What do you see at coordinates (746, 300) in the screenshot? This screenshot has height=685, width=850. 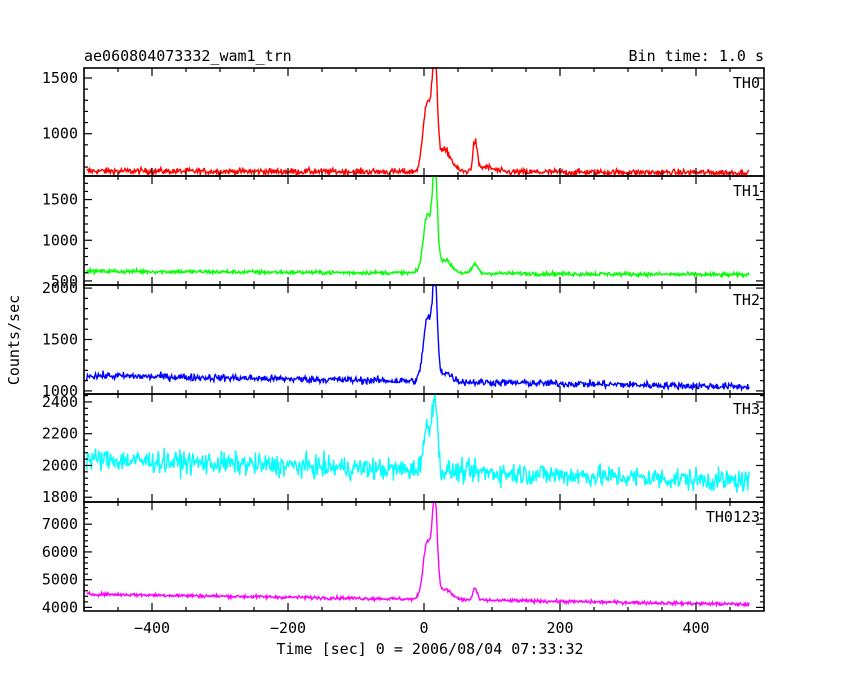 I see `panel-label-th2: TH2` at bounding box center [746, 300].